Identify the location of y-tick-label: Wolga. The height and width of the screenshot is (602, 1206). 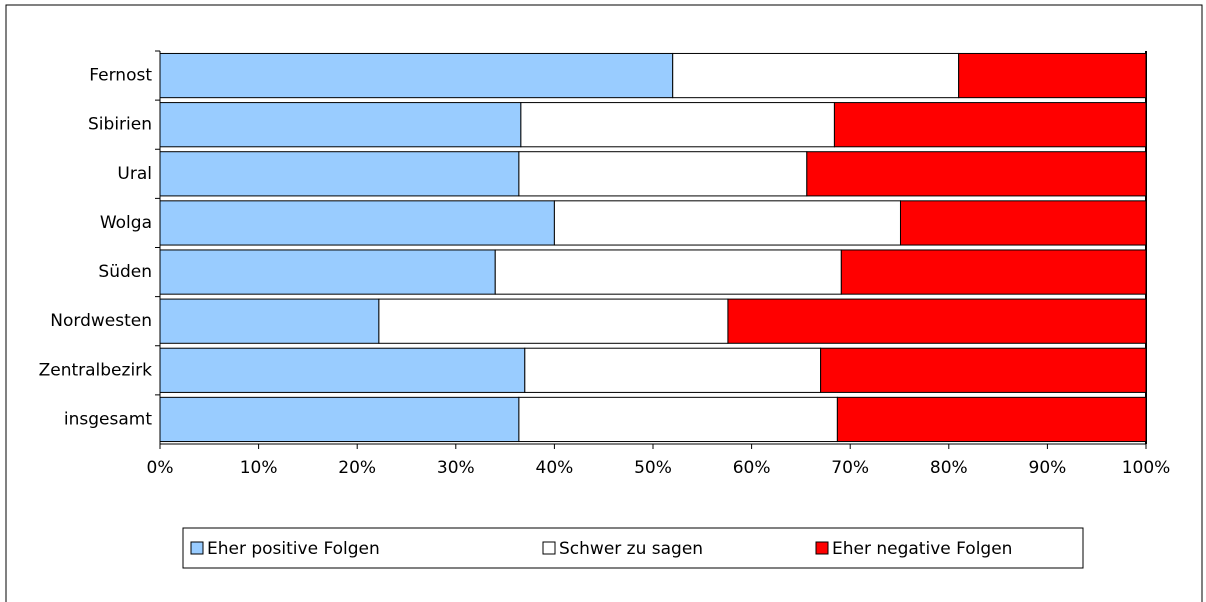
(126, 223).